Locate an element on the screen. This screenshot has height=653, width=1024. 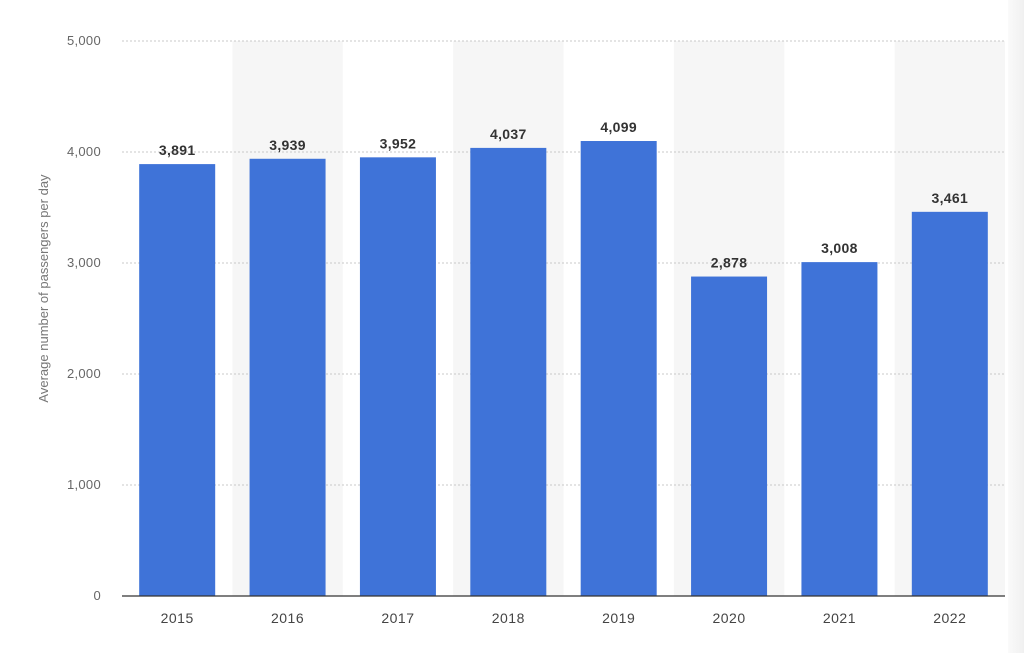
y-axis-ticks: 0 1,000 2,000 3,000 4,000 5,000 is located at coordinates (84, 318).